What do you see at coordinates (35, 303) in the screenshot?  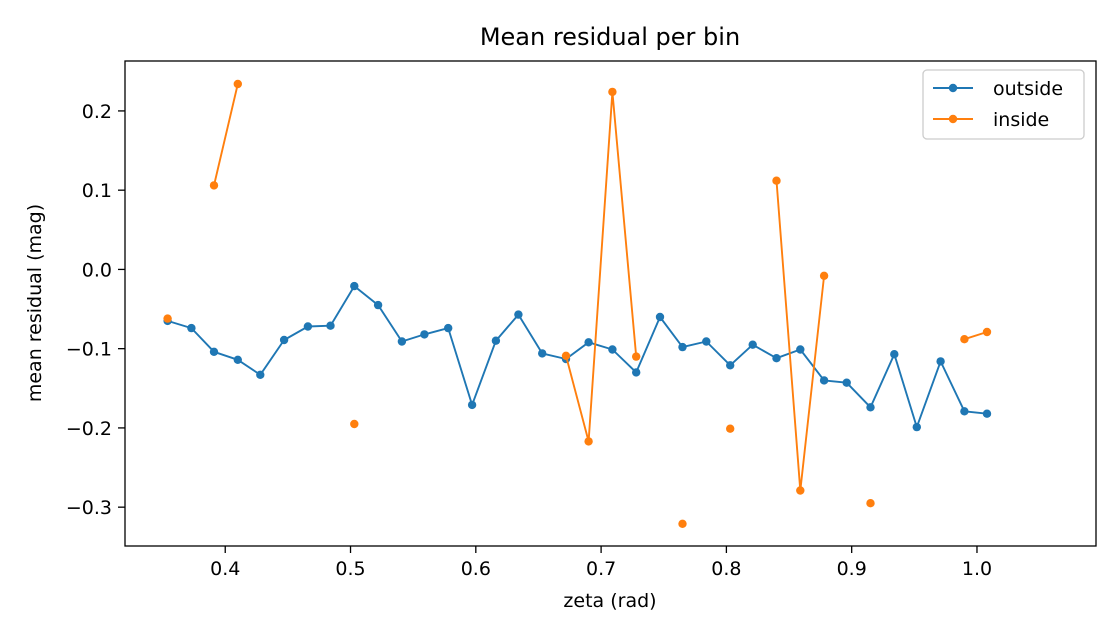 I see `y-axis-label: mean residual (mag)` at bounding box center [35, 303].